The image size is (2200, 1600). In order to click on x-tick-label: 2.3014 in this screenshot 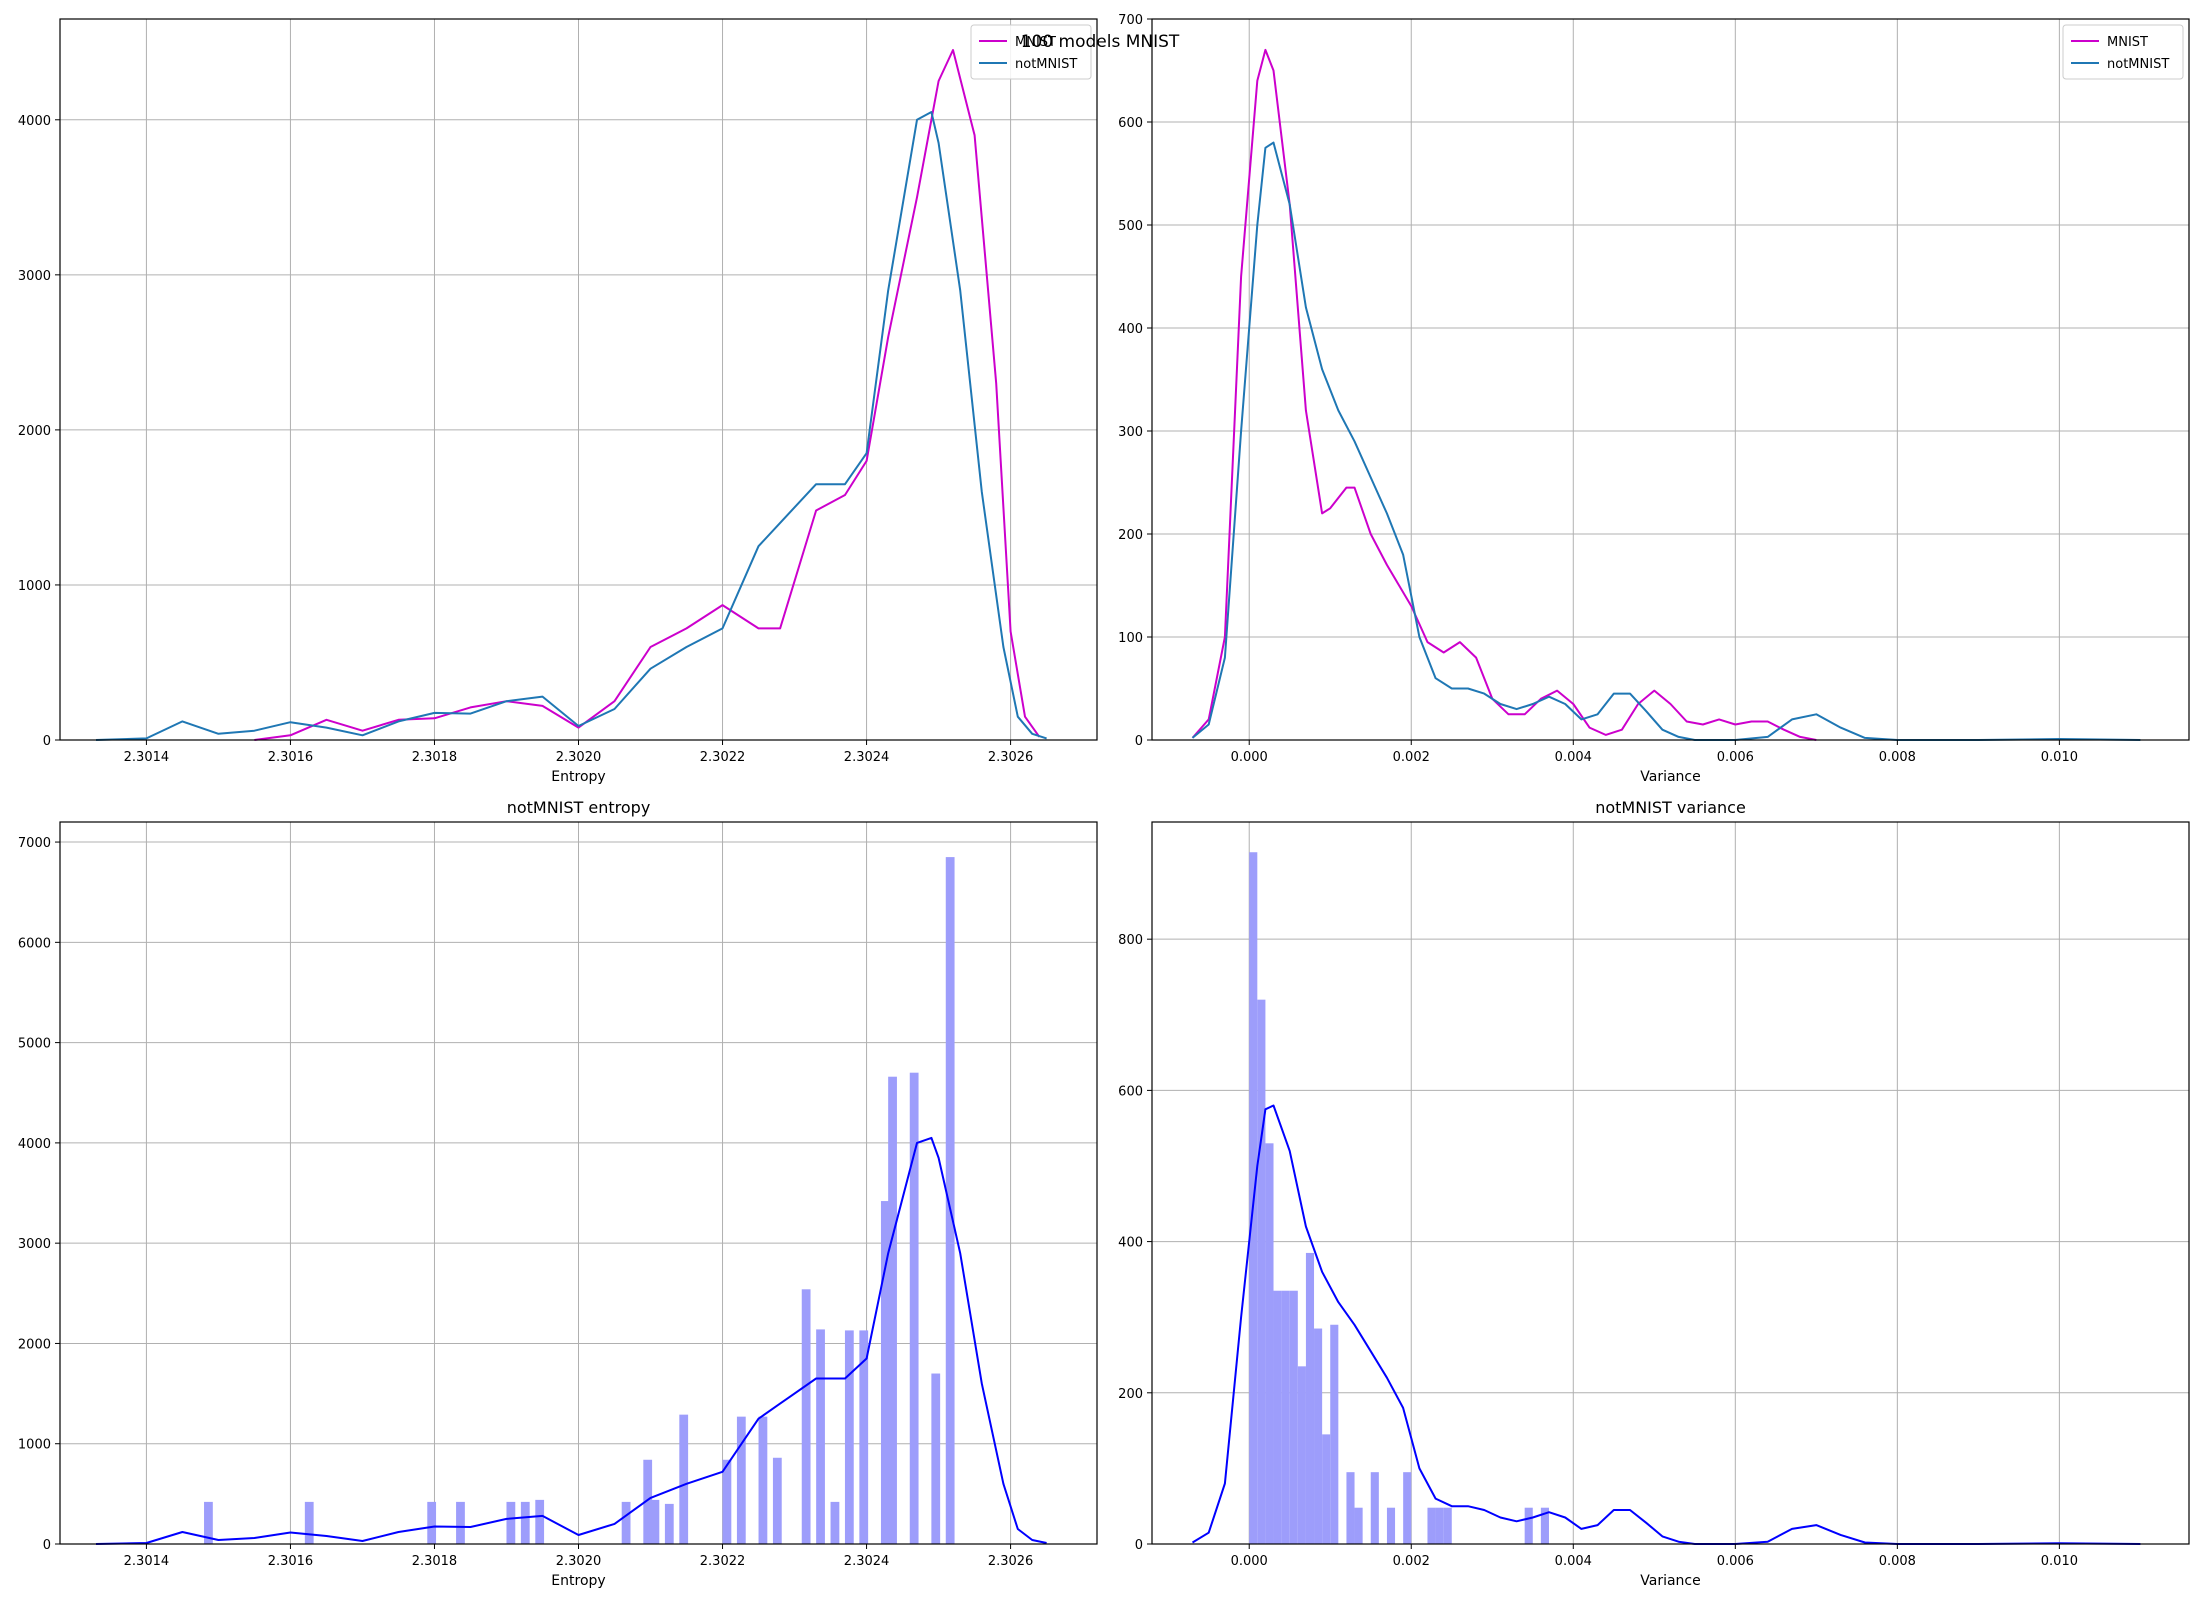, I will do `click(147, 757)`.